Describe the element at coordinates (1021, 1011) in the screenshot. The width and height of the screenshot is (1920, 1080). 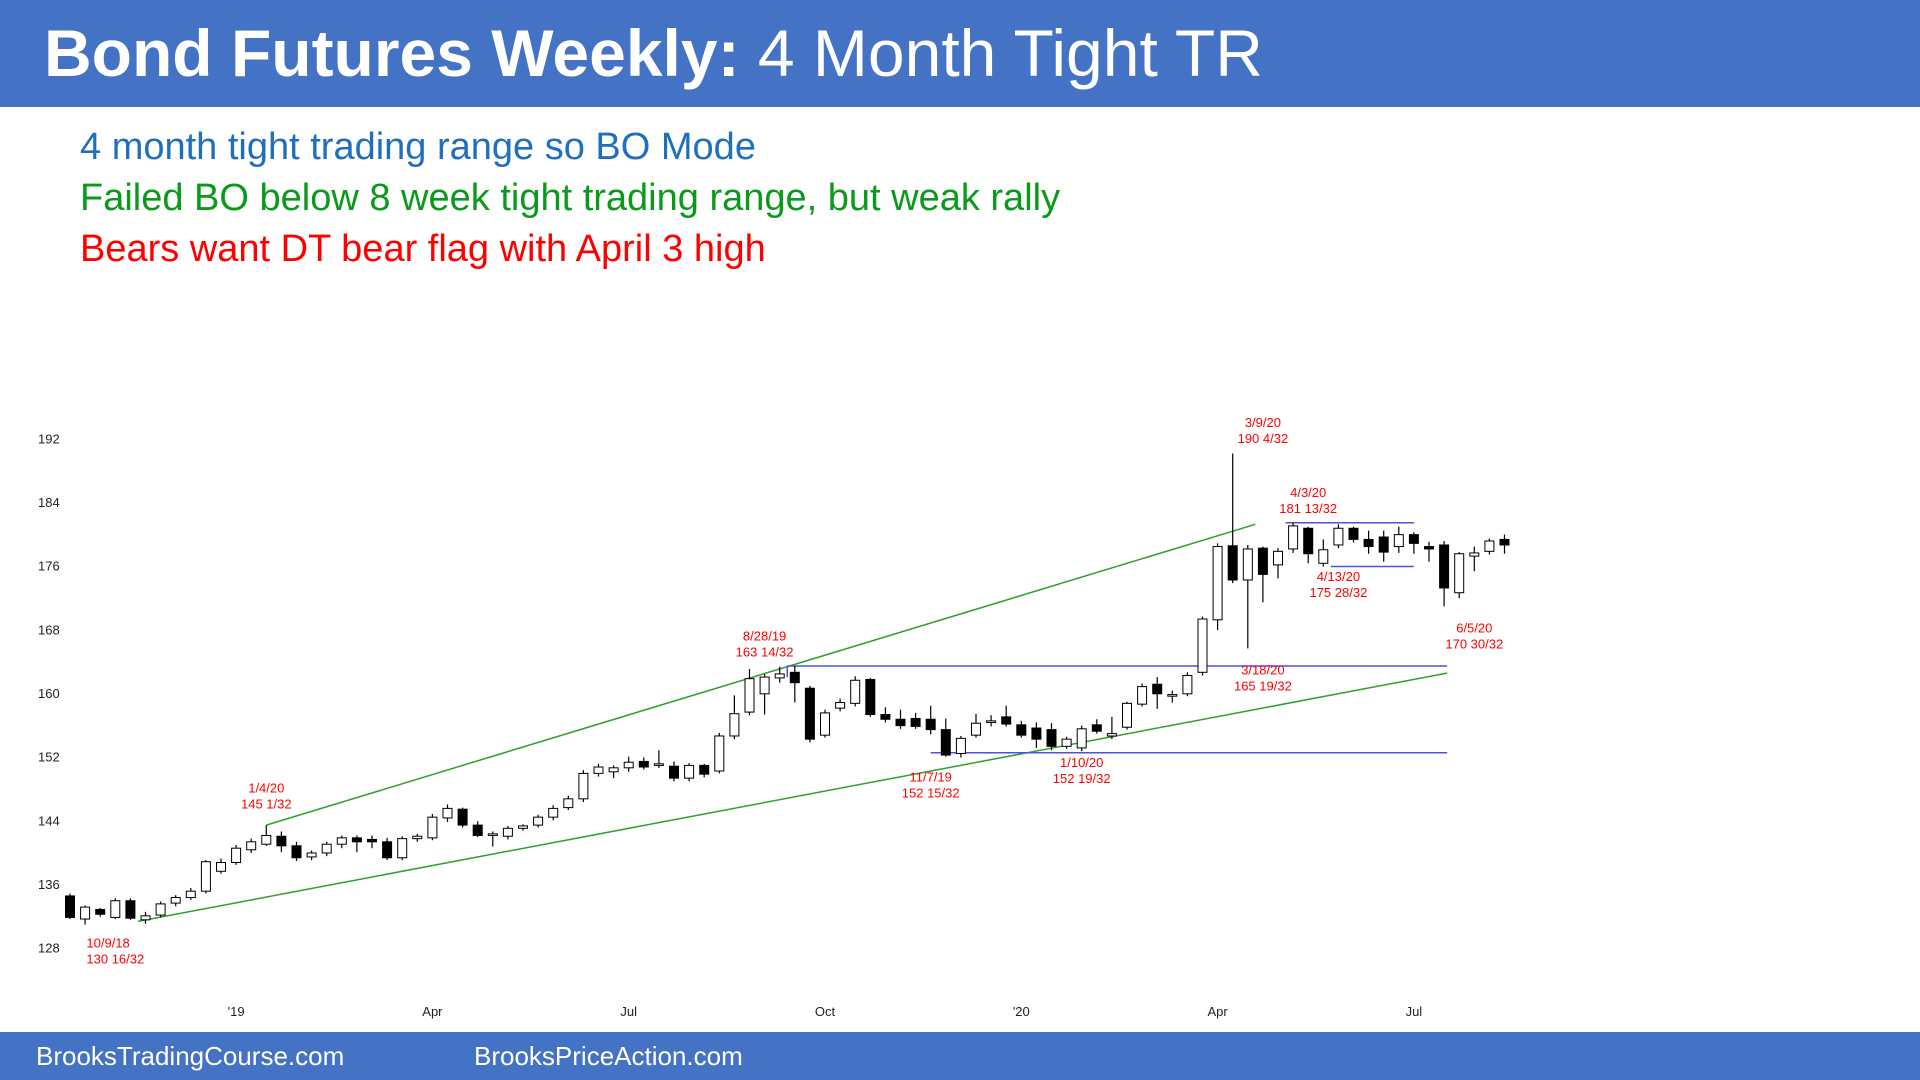
I see `x-tick-label: '20` at that location.